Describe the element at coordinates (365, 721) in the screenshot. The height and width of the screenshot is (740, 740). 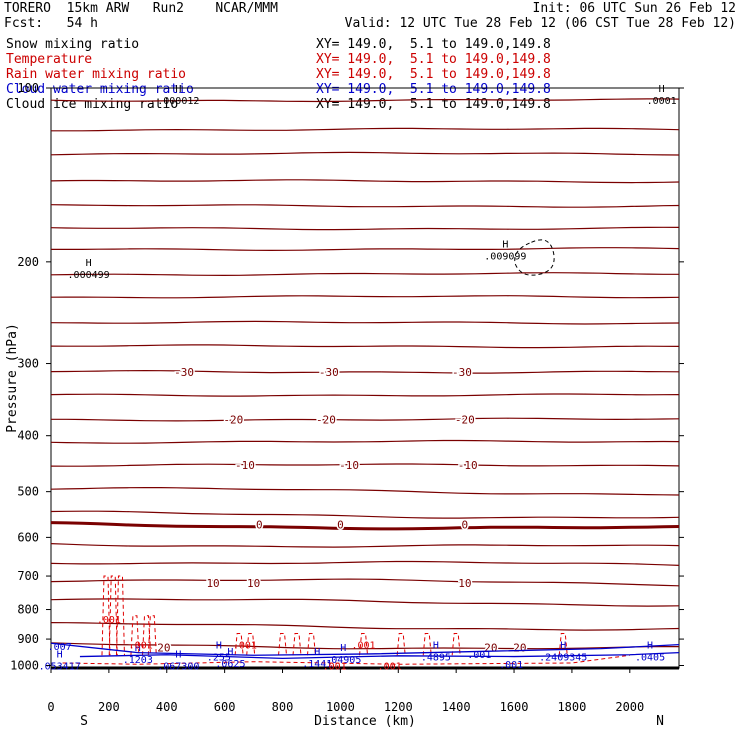
I see `x-axis-title: Distance (km)` at that location.